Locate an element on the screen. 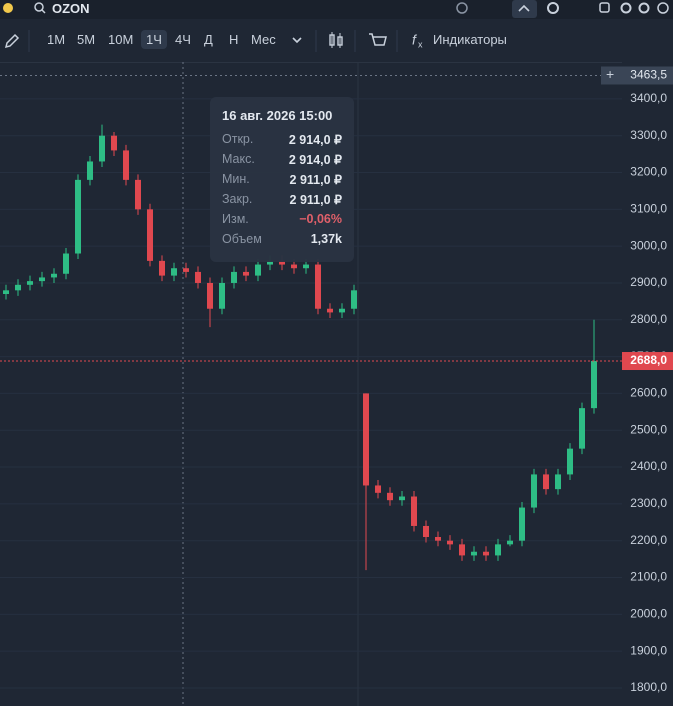 This screenshot has width=673, height=706. ticker: OZON is located at coordinates (71, 8).